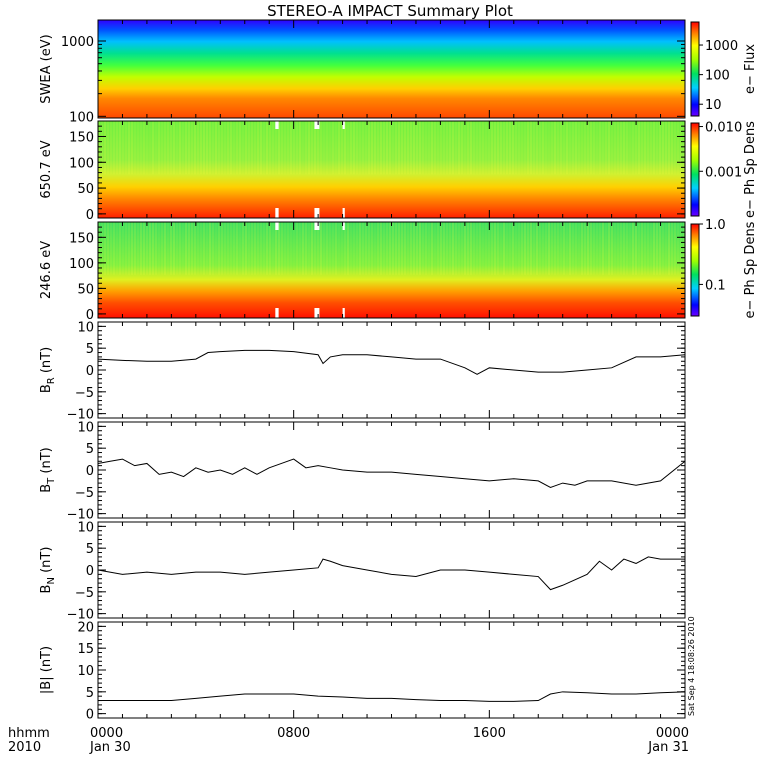 This screenshot has height=780, width=780. Describe the element at coordinates (391, 470) in the screenshot. I see `panel-frame` at that location.